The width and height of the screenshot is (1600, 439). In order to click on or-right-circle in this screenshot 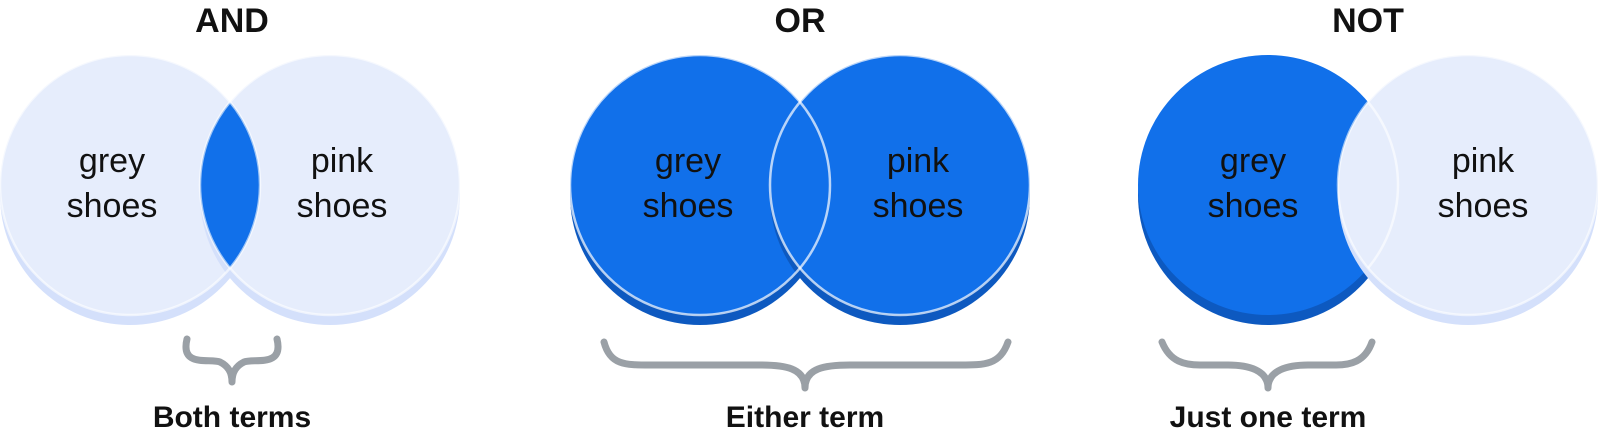, I will do `click(900, 190)`.